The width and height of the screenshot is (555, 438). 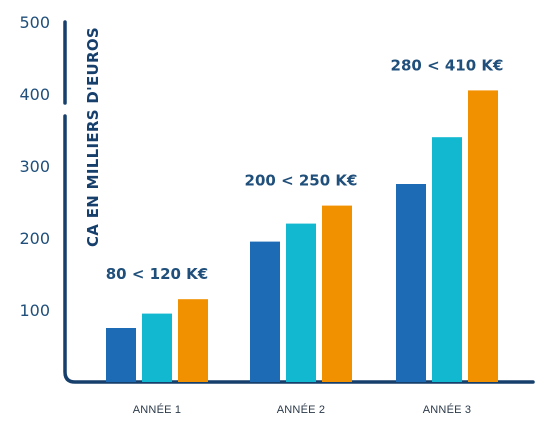 What do you see at coordinates (301, 181) in the screenshot?
I see `range-annotation: 200 < 250 K€` at bounding box center [301, 181].